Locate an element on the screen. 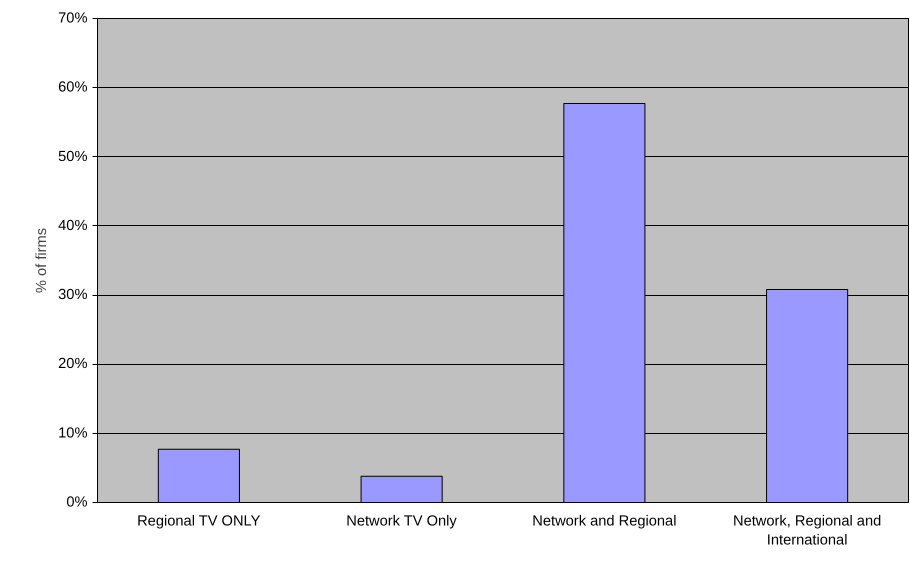 Image resolution: width=910 pixels, height=568 pixels. y-tick-label: 50% is located at coordinates (73, 156).